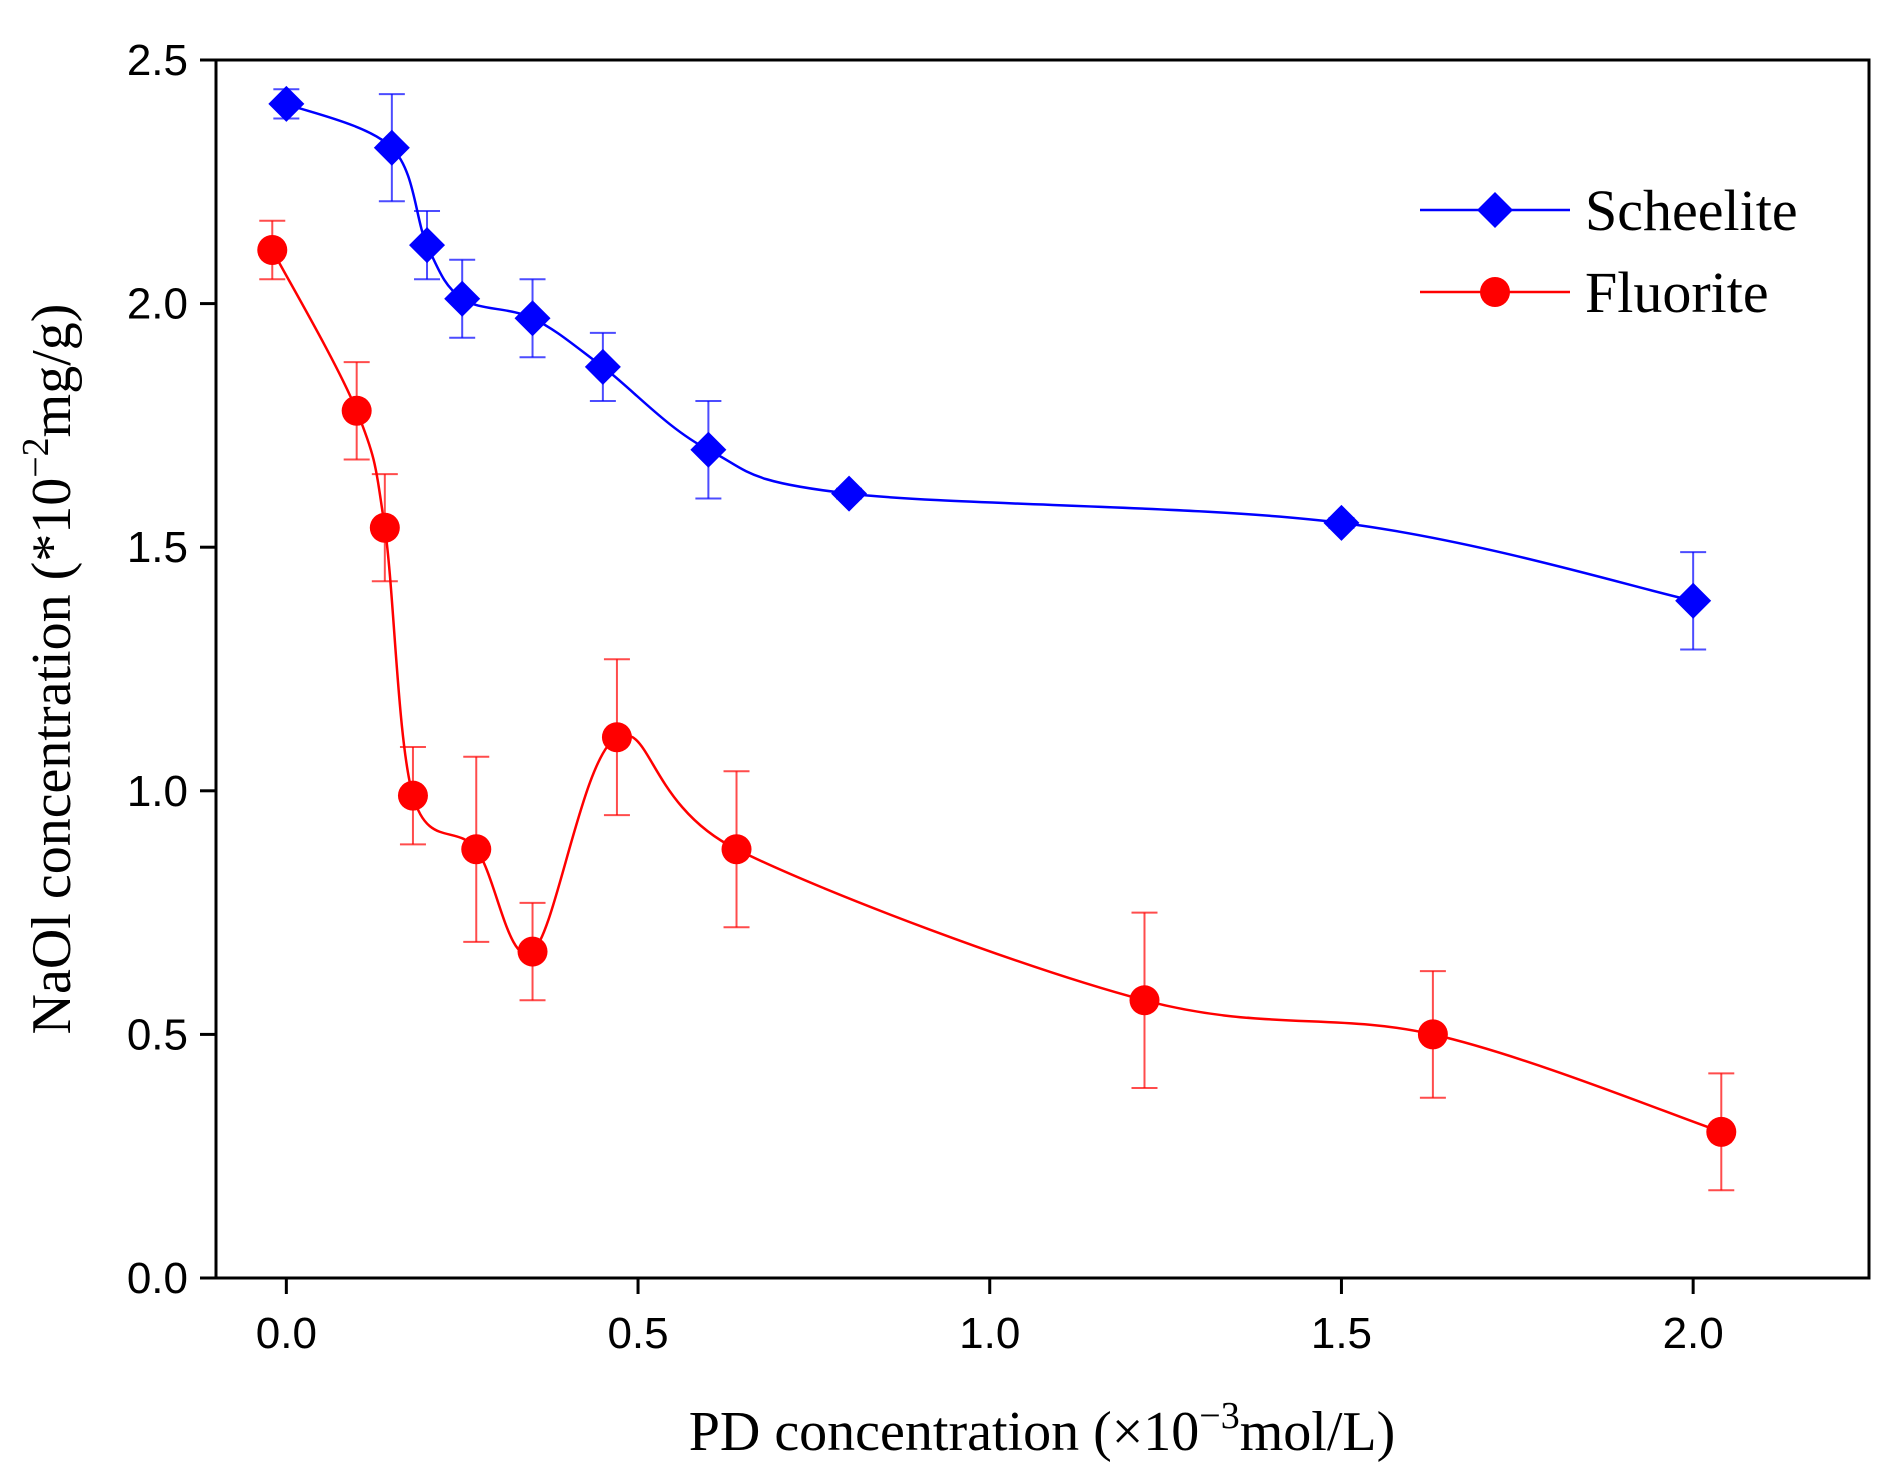  What do you see at coordinates (1495, 210) in the screenshot?
I see `legend-scheelite-marker` at bounding box center [1495, 210].